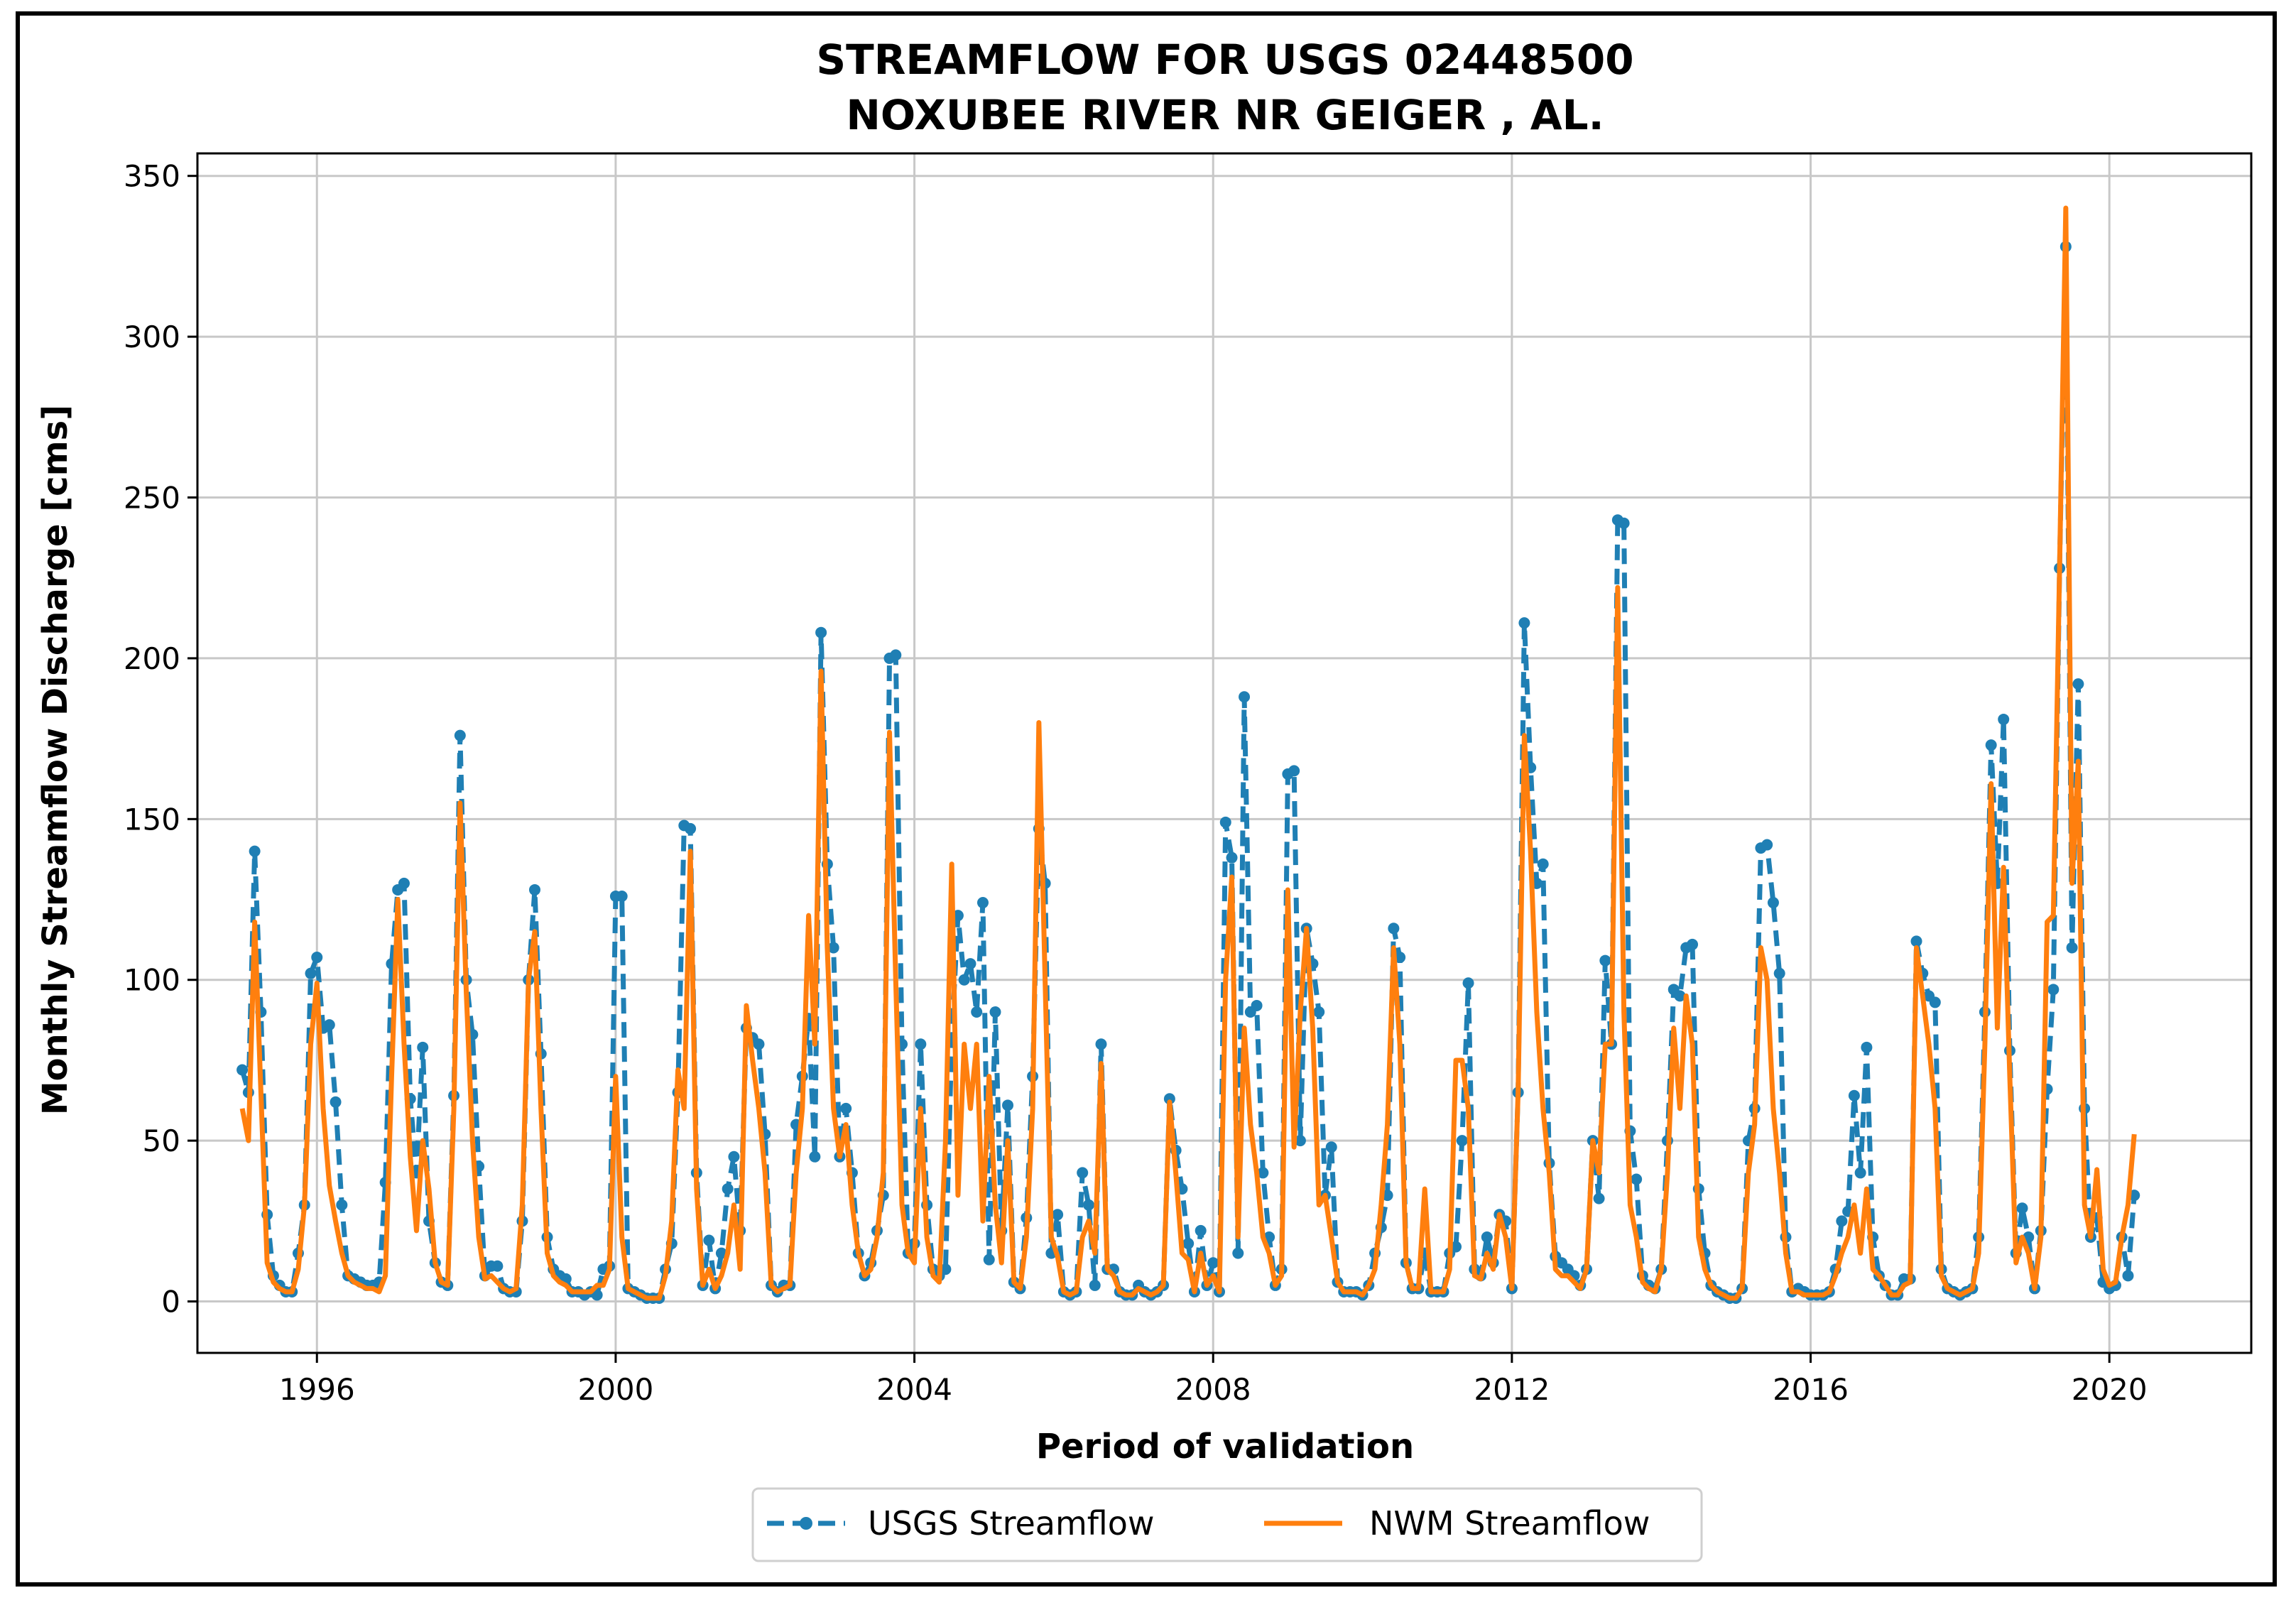 The width and height of the screenshot is (2296, 1605). Describe the element at coordinates (1811, 1389) in the screenshot. I see `x-tick-label: 2016` at that location.